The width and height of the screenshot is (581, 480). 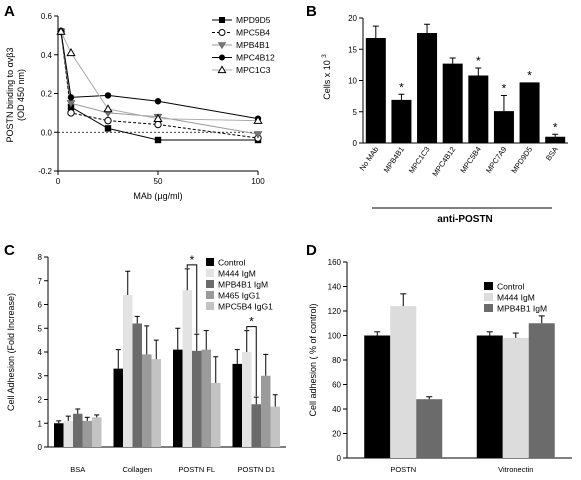 I want to click on panel-b-y-tick-label: 5, so click(x=355, y=112).